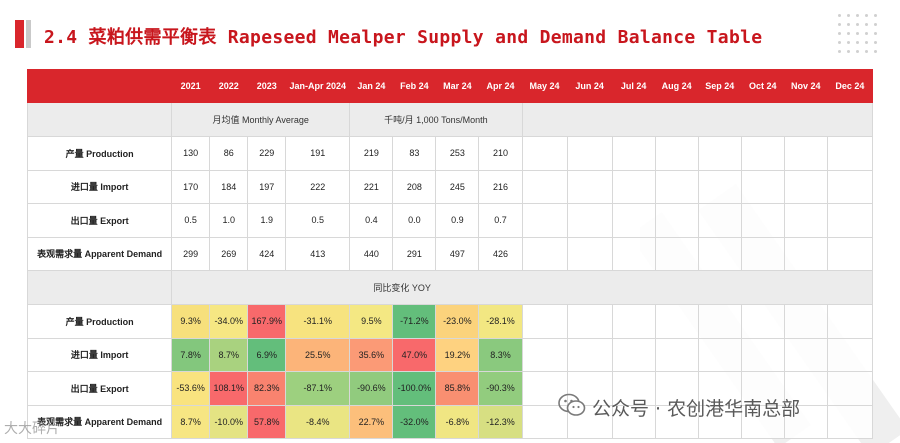  What do you see at coordinates (371, 253) in the screenshot?
I see `table-cell: 440` at bounding box center [371, 253].